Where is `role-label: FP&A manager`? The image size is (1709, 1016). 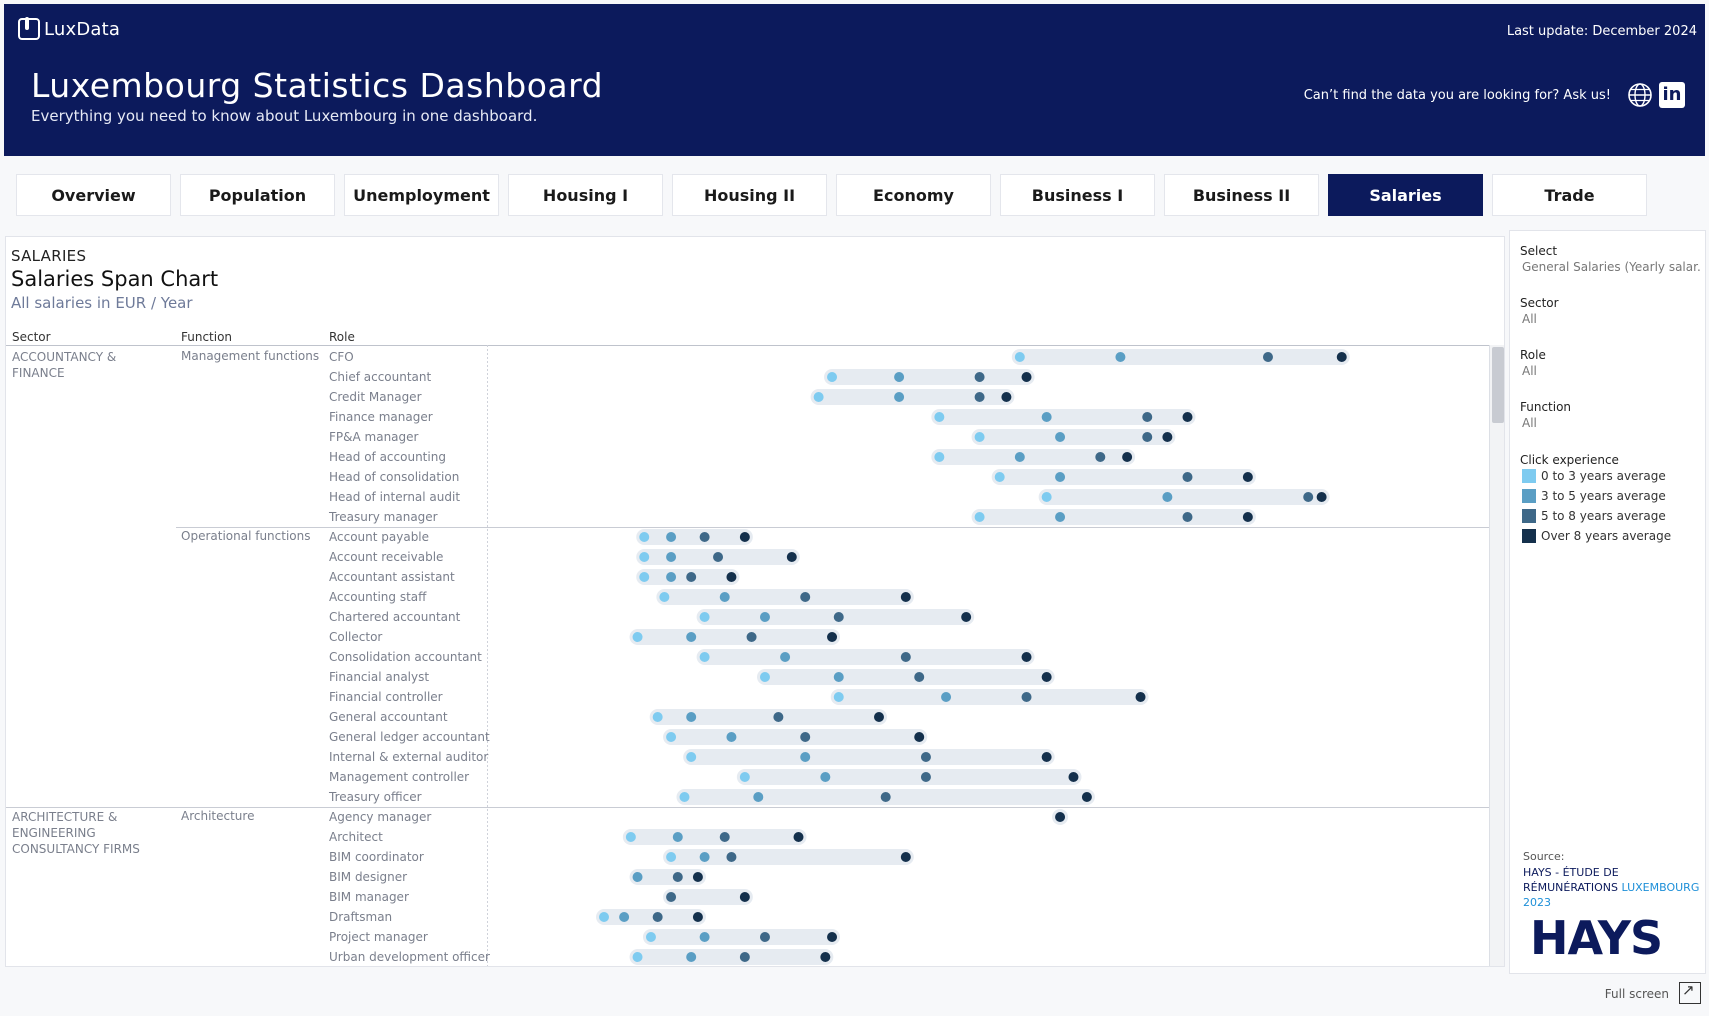 role-label: FP&A manager is located at coordinates (374, 437).